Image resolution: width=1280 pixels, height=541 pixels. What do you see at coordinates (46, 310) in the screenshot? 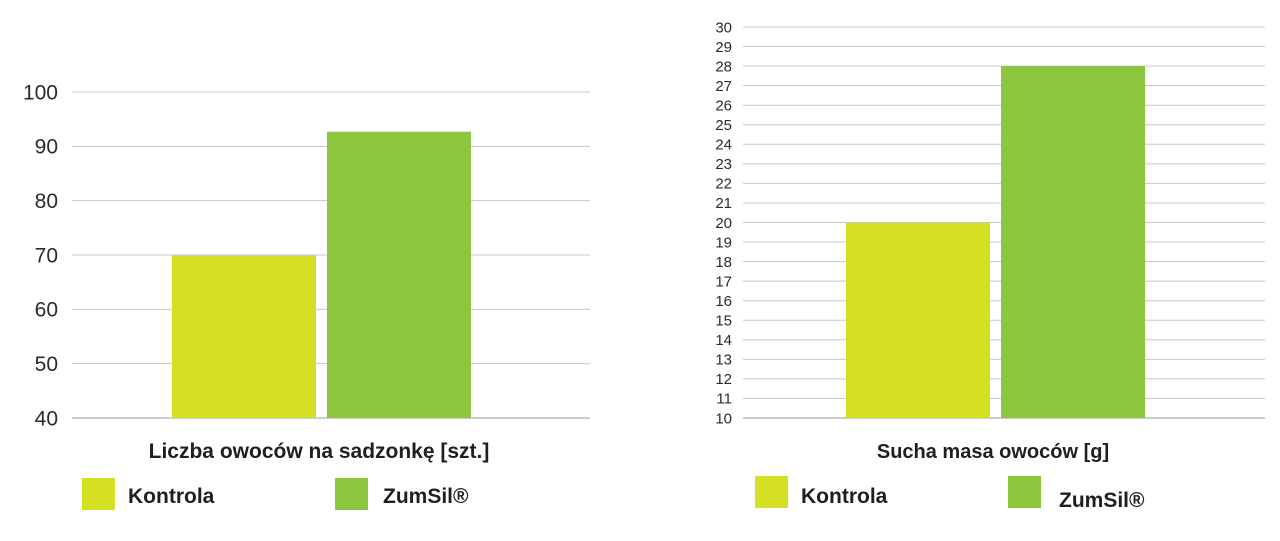
I see `y-tick-label: 60` at bounding box center [46, 310].